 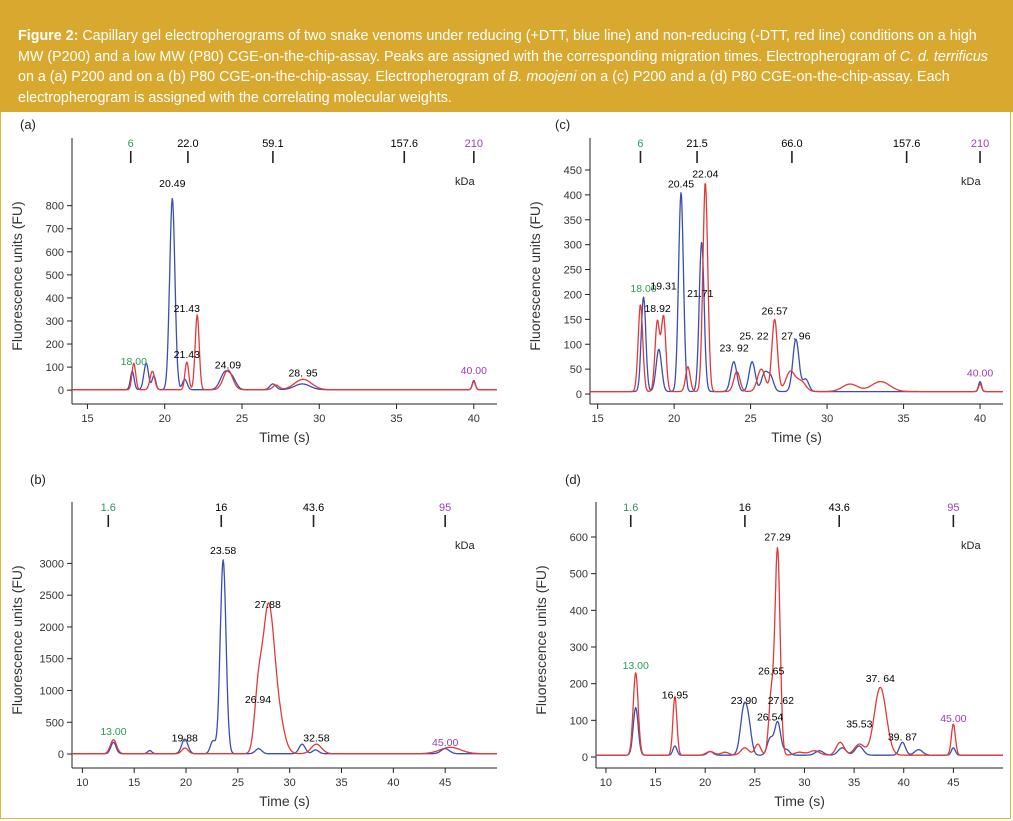 What do you see at coordinates (774, 311) in the screenshot?
I see `peak-label: 26.57` at bounding box center [774, 311].